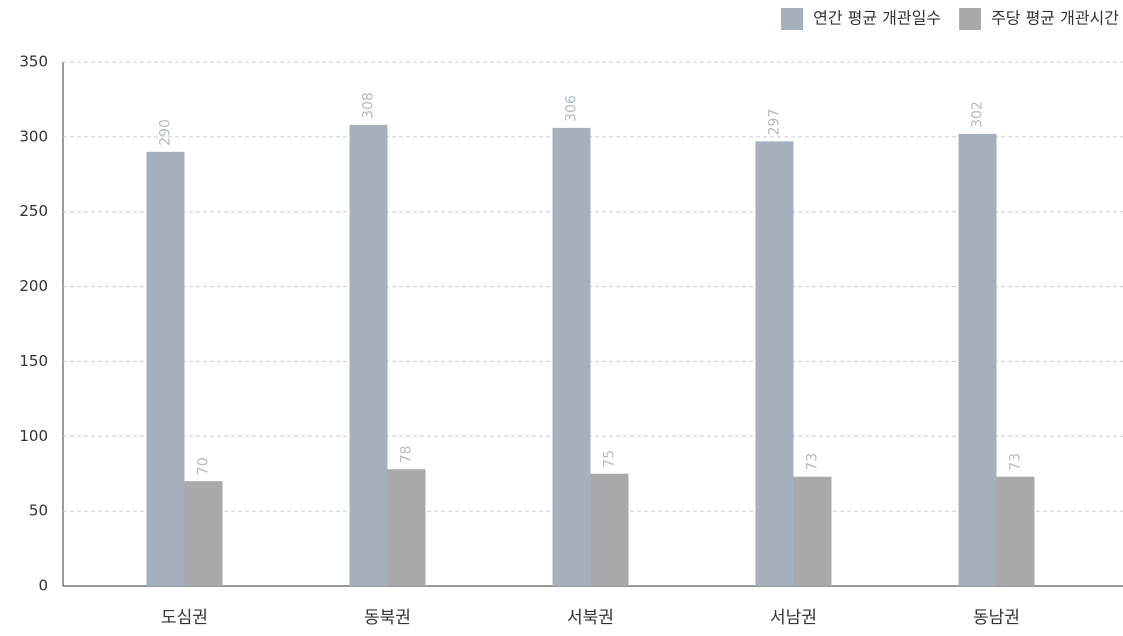  Describe the element at coordinates (877, 18) in the screenshot. I see `legend-label: 연간 평균 개관일수` at that location.